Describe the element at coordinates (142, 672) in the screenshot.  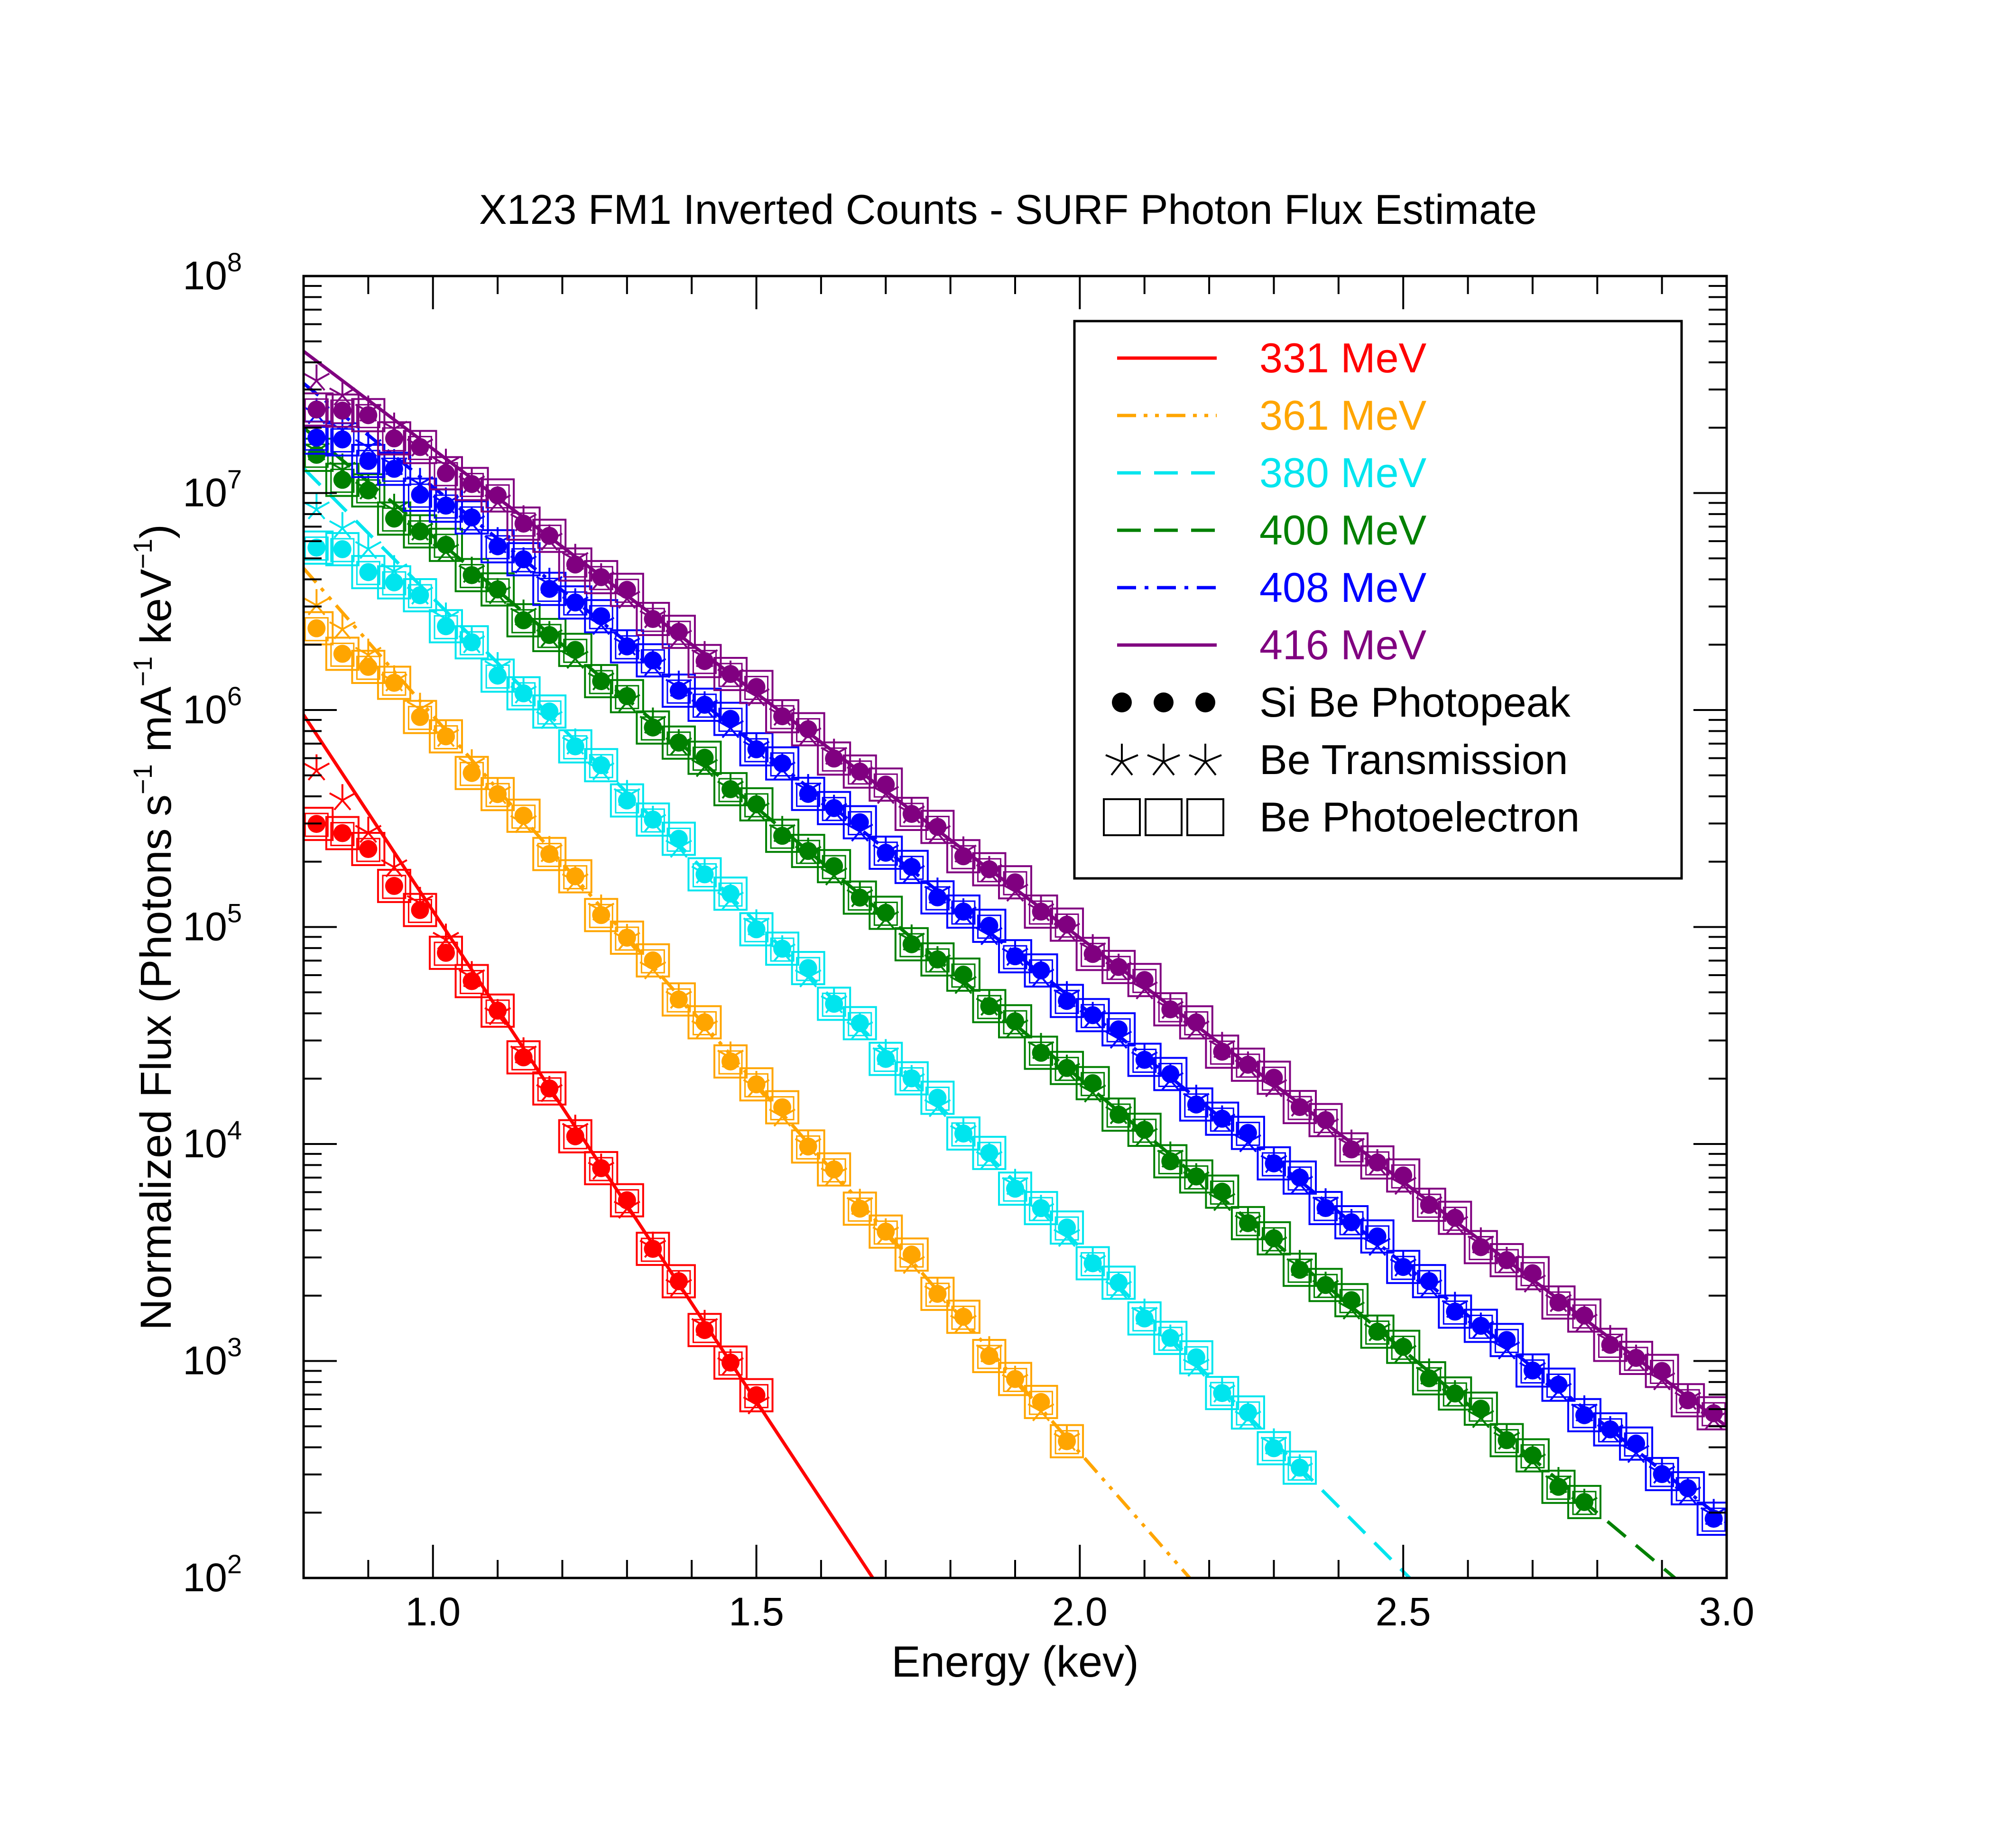
I see `y-axis-label-exp2: −1` at that location.